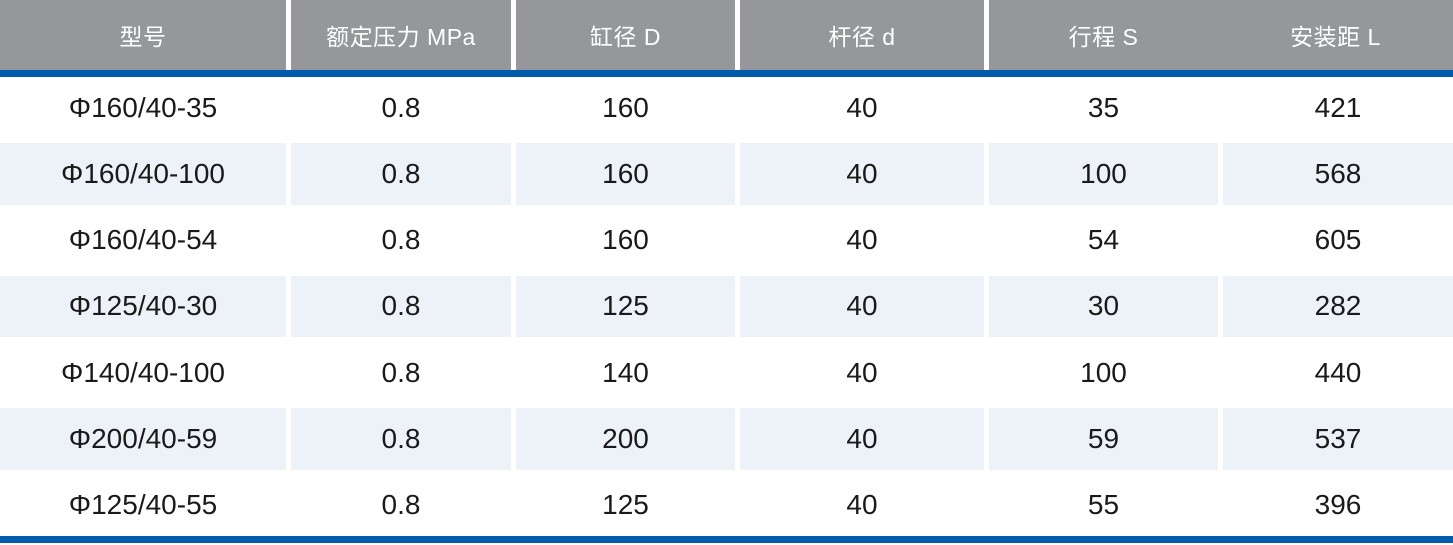  I want to click on table-header-row: 型号 额定压力 MPa 缸径 D 杆径 d 行程 S 安装距 L, so click(726, 35).